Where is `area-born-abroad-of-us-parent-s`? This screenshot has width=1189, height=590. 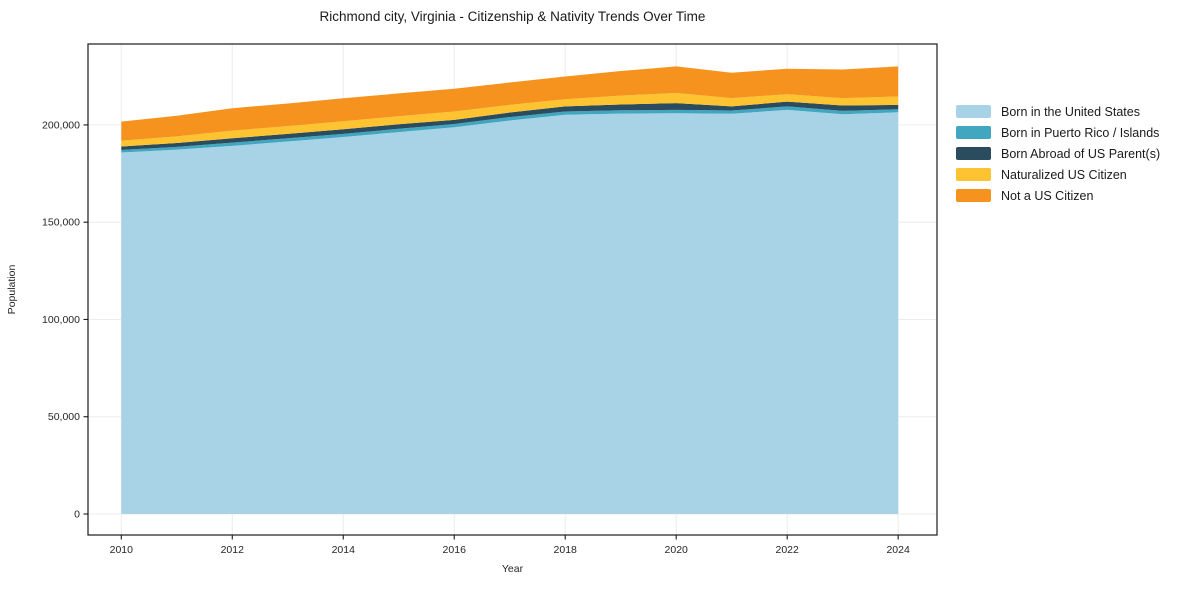 area-born-abroad-of-us-parent-s is located at coordinates (510, 125).